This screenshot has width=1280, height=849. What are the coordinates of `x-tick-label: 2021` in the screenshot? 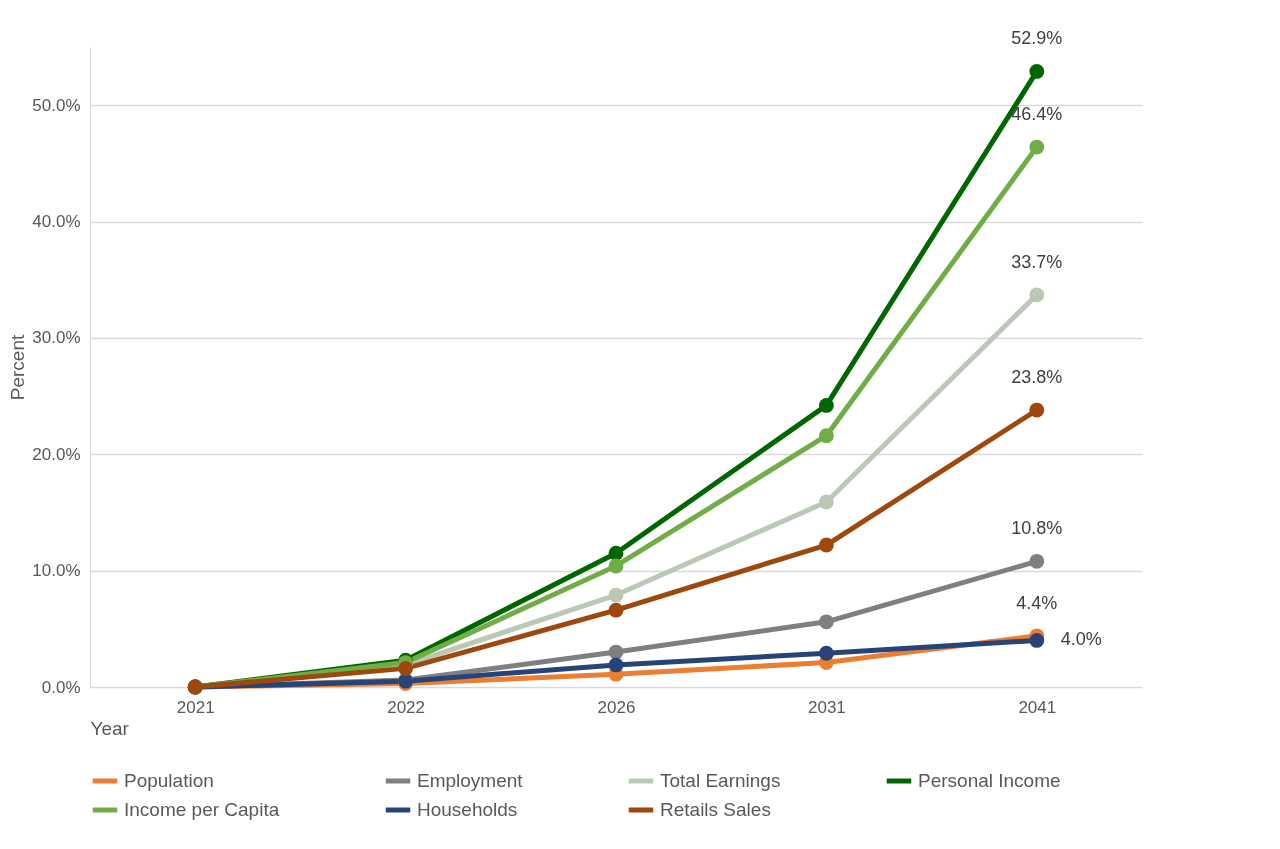 It's located at (195, 707).